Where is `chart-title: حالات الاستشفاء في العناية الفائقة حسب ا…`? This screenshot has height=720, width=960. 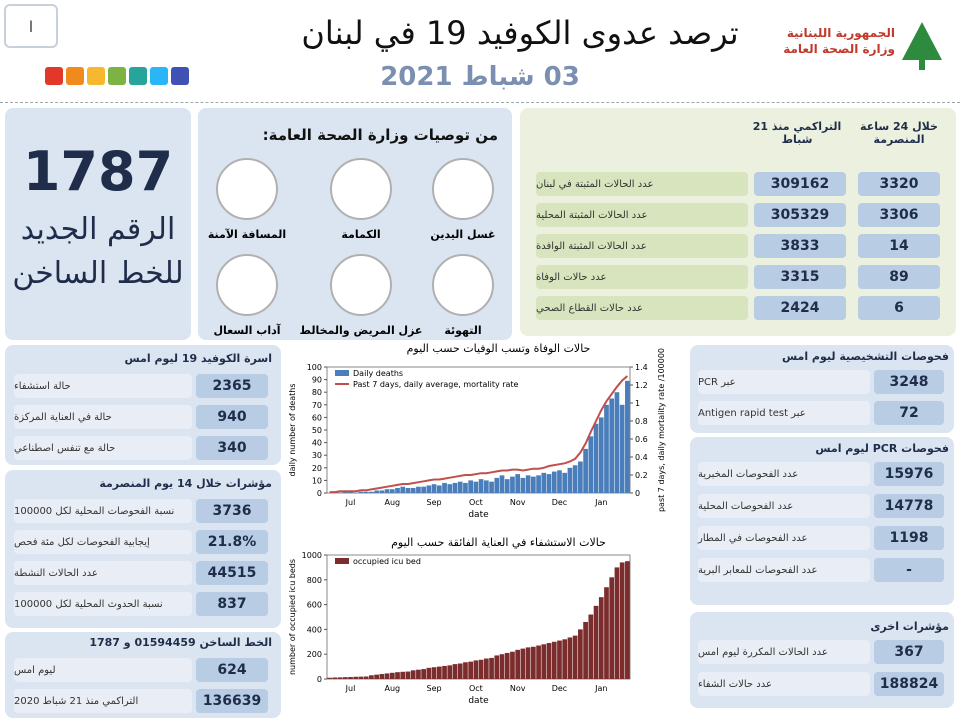
chart-title: حالات الاستشفاء في العناية الفائقة حسب ا… is located at coordinates (498, 543).